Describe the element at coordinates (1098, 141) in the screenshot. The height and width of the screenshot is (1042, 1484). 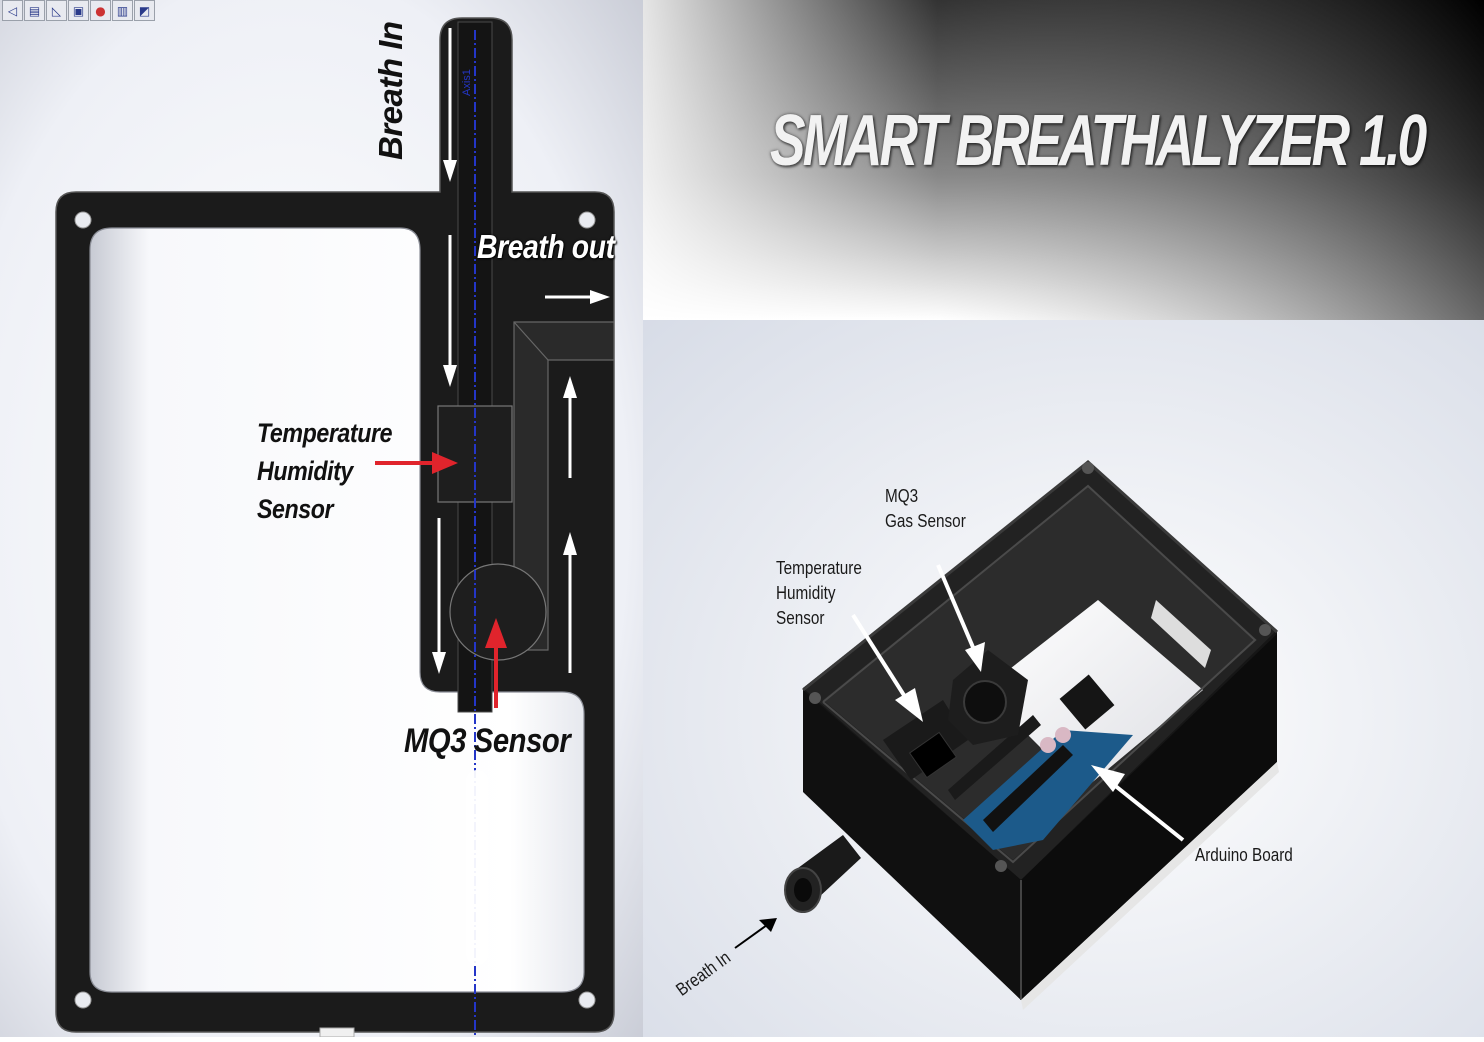
I see `page-title: SMART BREATHALYZER 1.0` at that location.